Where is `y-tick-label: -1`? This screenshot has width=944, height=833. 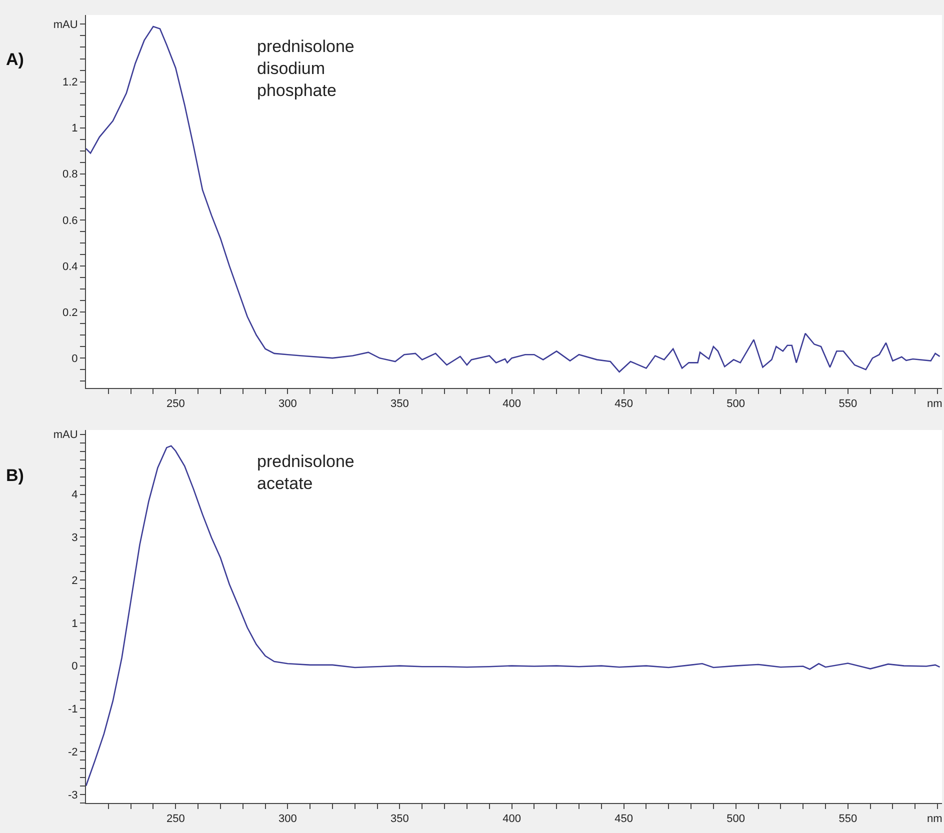
y-tick-label: -1 is located at coordinates (73, 710).